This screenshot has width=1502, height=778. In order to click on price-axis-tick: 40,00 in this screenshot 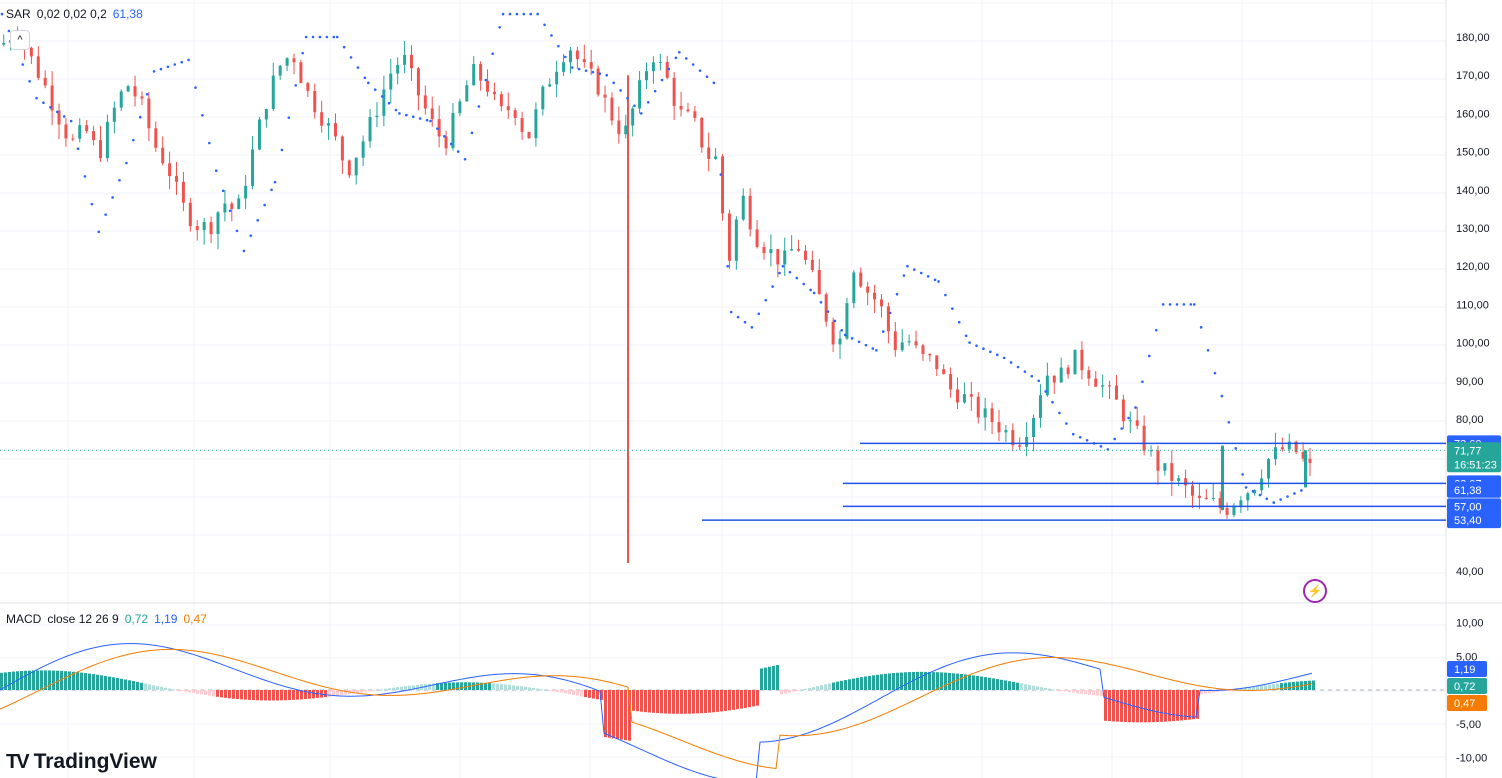, I will do `click(1470, 572)`.